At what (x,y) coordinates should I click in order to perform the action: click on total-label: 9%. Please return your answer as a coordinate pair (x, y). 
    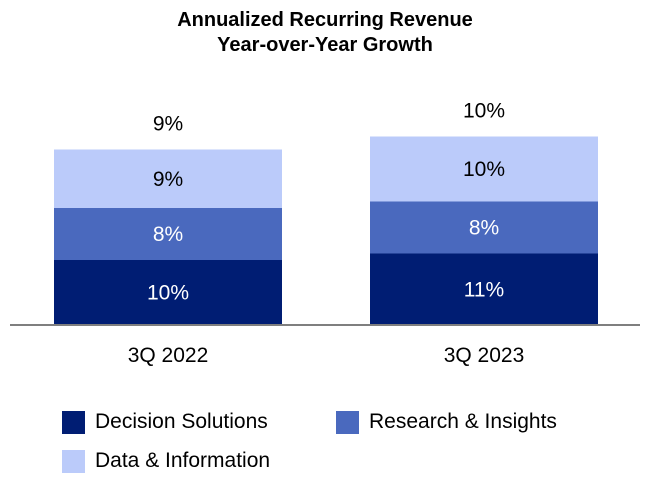
    Looking at the image, I should click on (168, 124).